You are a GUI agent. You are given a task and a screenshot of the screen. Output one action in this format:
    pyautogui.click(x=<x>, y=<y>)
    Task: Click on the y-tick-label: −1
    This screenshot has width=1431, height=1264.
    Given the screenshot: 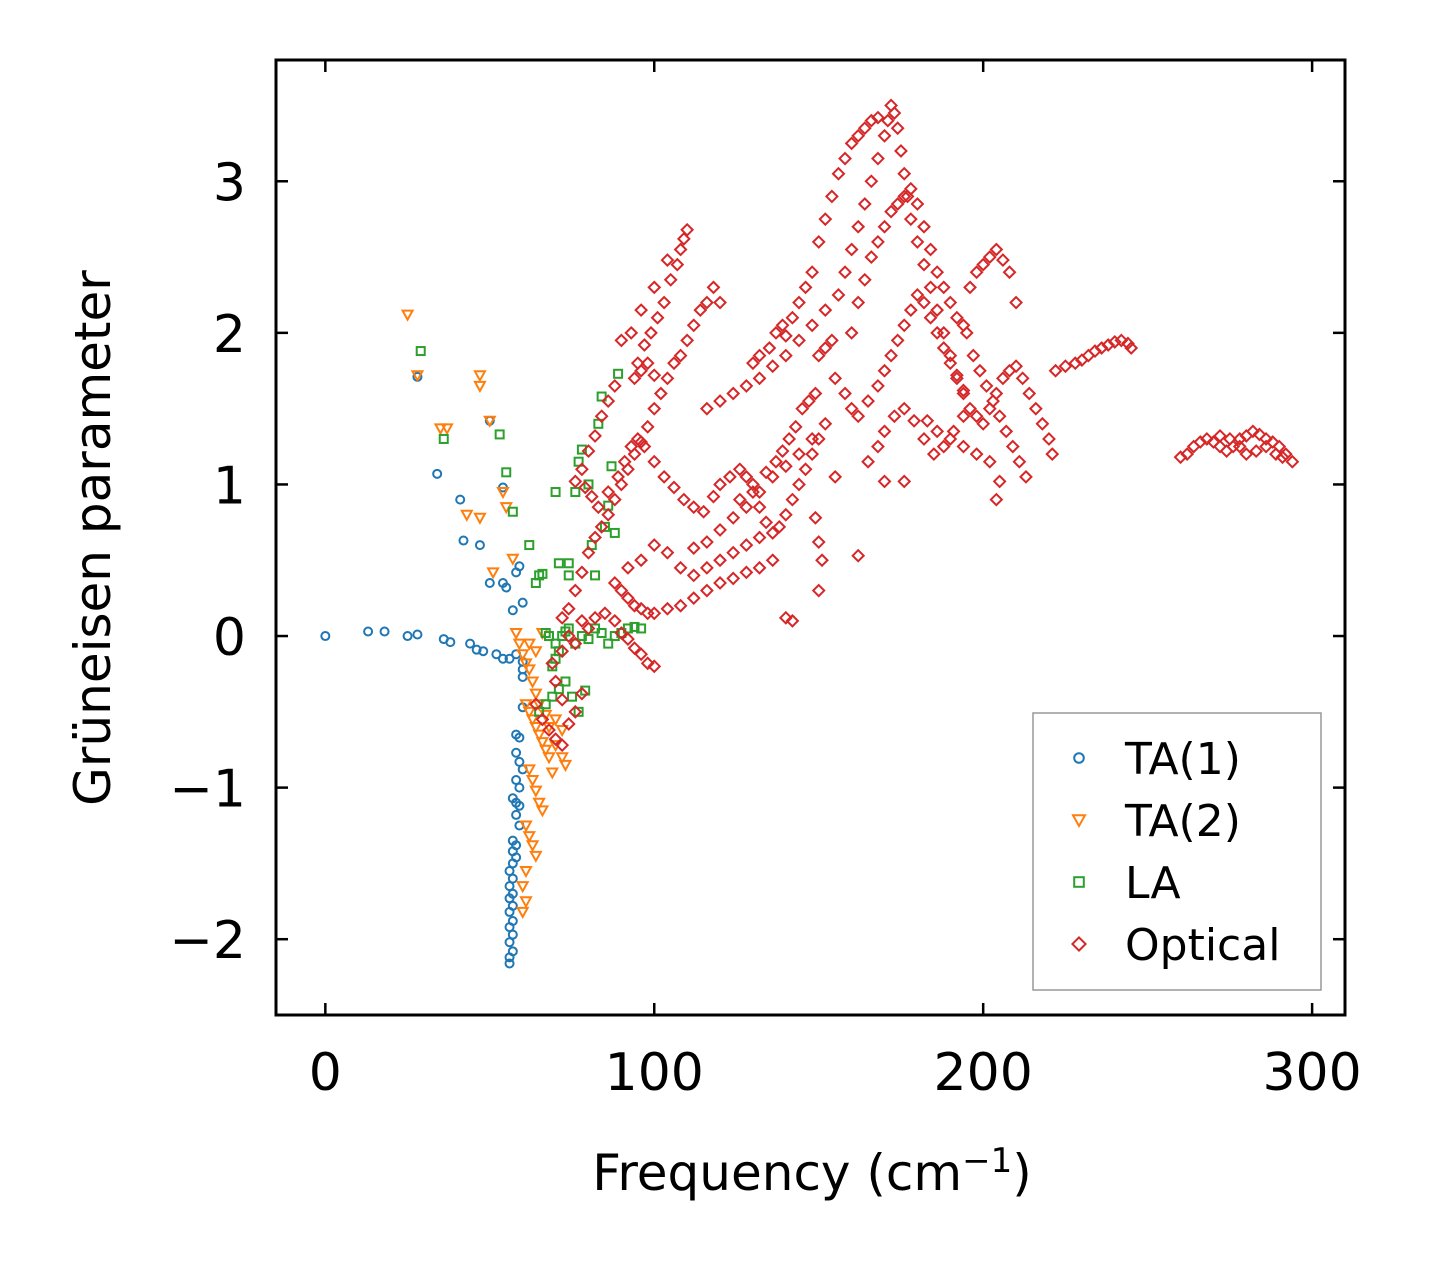 What is the action you would take?
    pyautogui.click(x=207, y=790)
    